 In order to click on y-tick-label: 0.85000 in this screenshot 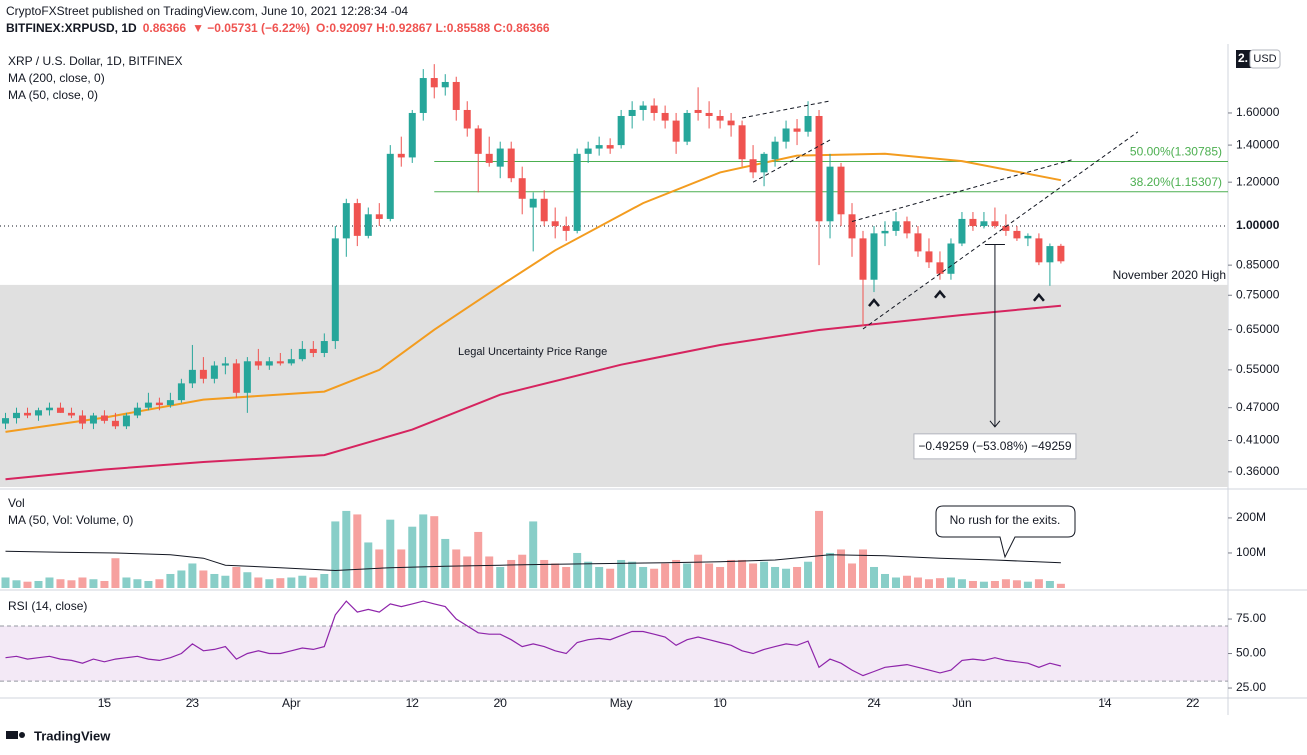, I will do `click(1258, 264)`.